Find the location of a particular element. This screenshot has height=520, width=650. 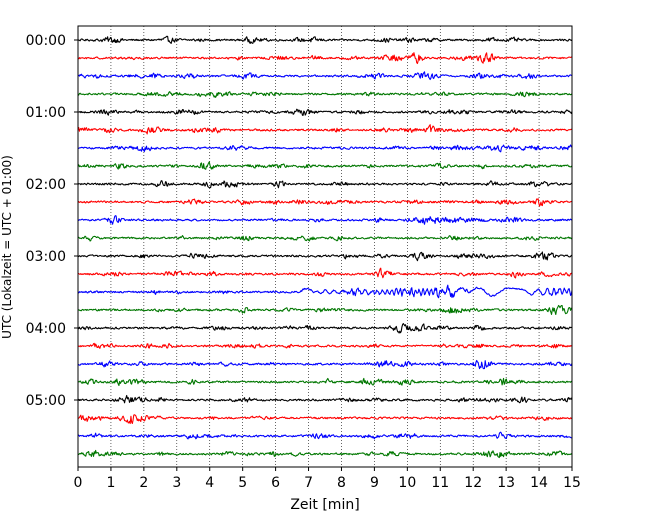

x-tick-label: 6 is located at coordinates (275, 483).